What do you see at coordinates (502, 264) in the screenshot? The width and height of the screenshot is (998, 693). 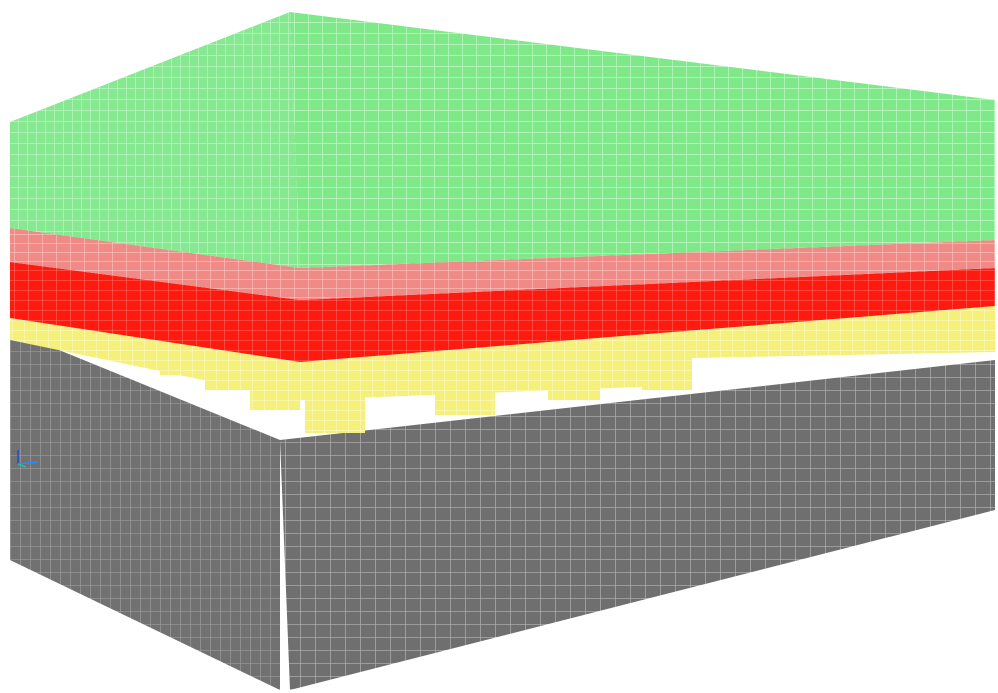 I see `upper-red-band` at bounding box center [502, 264].